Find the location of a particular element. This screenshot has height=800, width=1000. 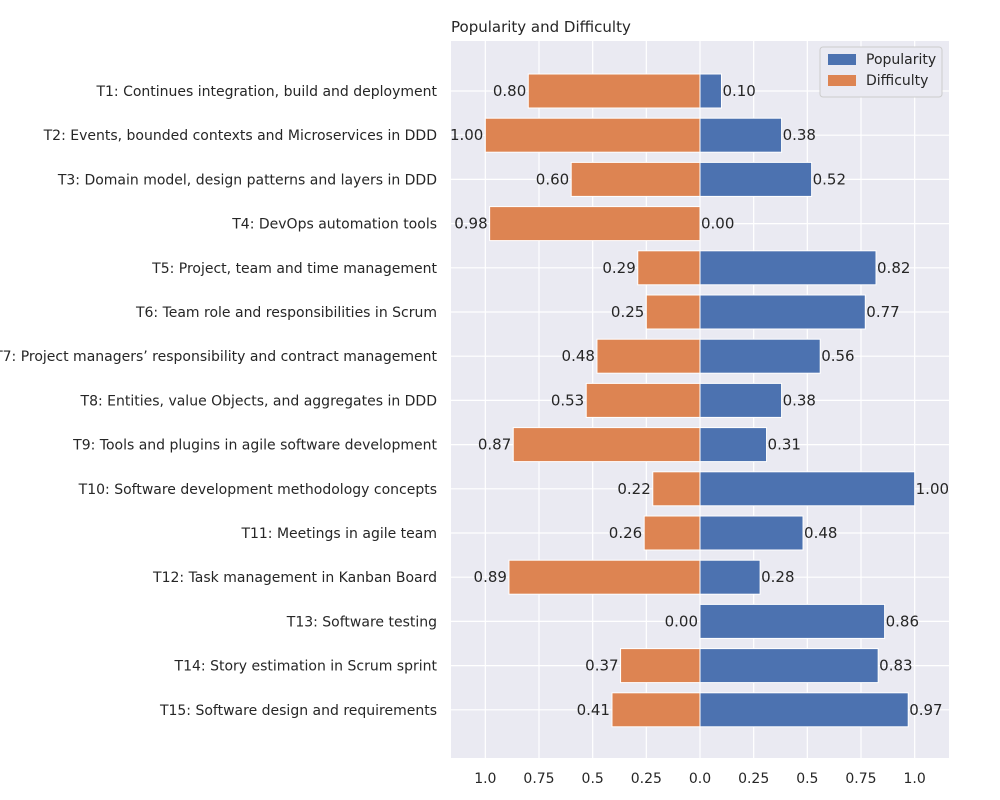

value-label-difficulty-6: 0.25 is located at coordinates (627, 312).